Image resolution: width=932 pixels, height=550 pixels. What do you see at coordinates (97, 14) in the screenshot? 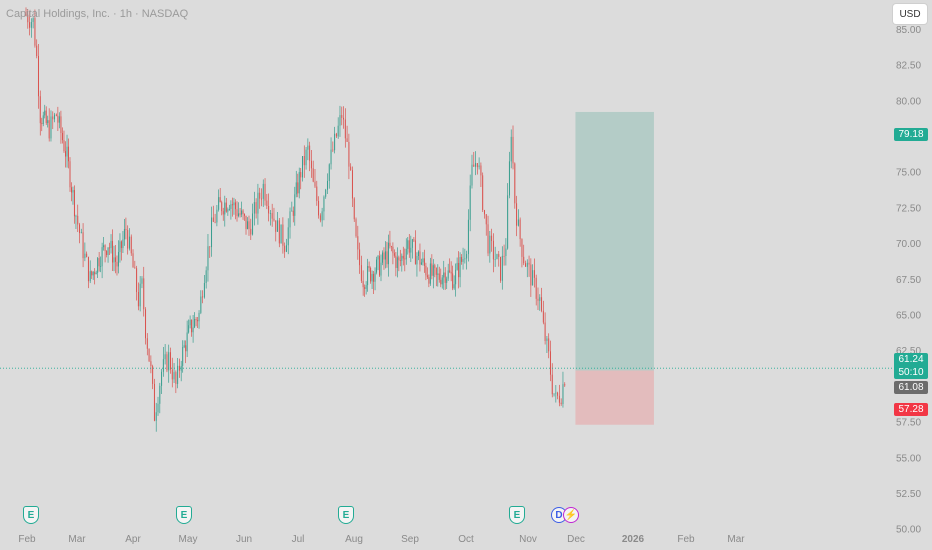
I see `symbol-title: Capital Holdings, Inc. · 1h · NASDAQ` at bounding box center [97, 14].